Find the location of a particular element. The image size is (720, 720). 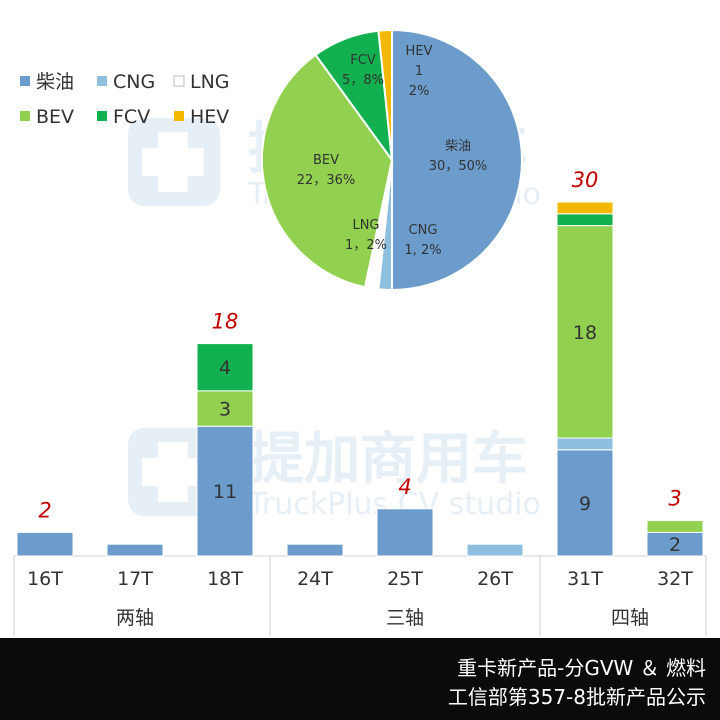

pie-label-line: 22，36% is located at coordinates (326, 180).